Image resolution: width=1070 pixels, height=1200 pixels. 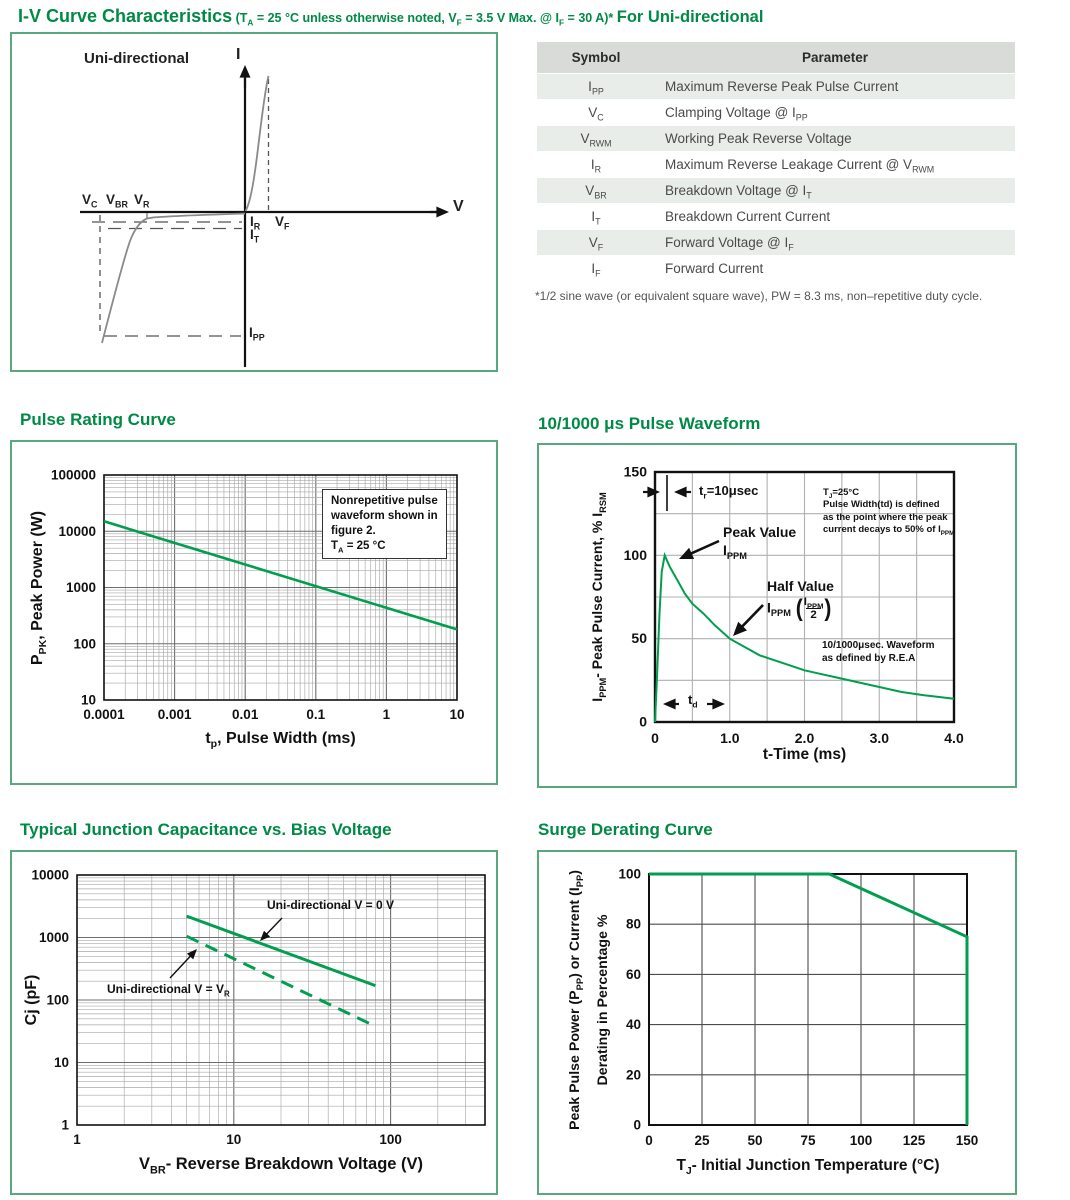 What do you see at coordinates (625, 829) in the screenshot?
I see `heading-surge-derating: Surge Derating Curve` at bounding box center [625, 829].